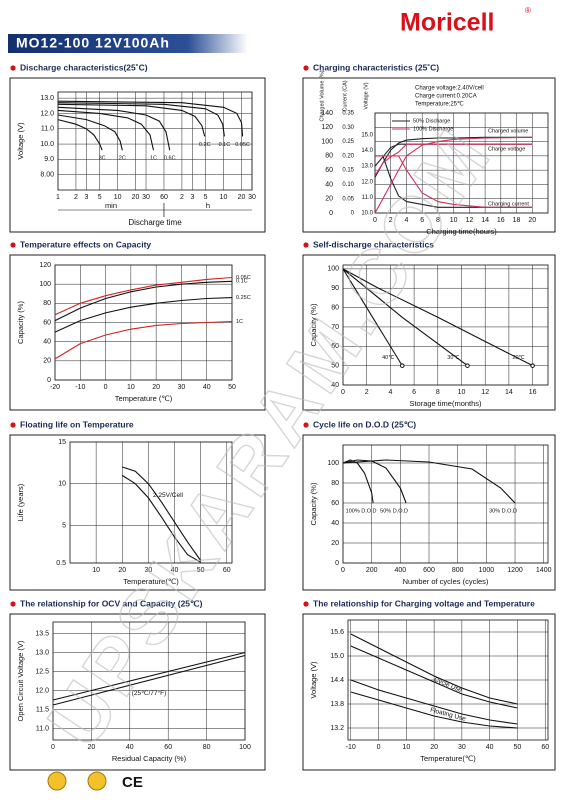 The width and height of the screenshot is (565, 800). I want to click on y-tick-label: 13.8, so click(337, 704).